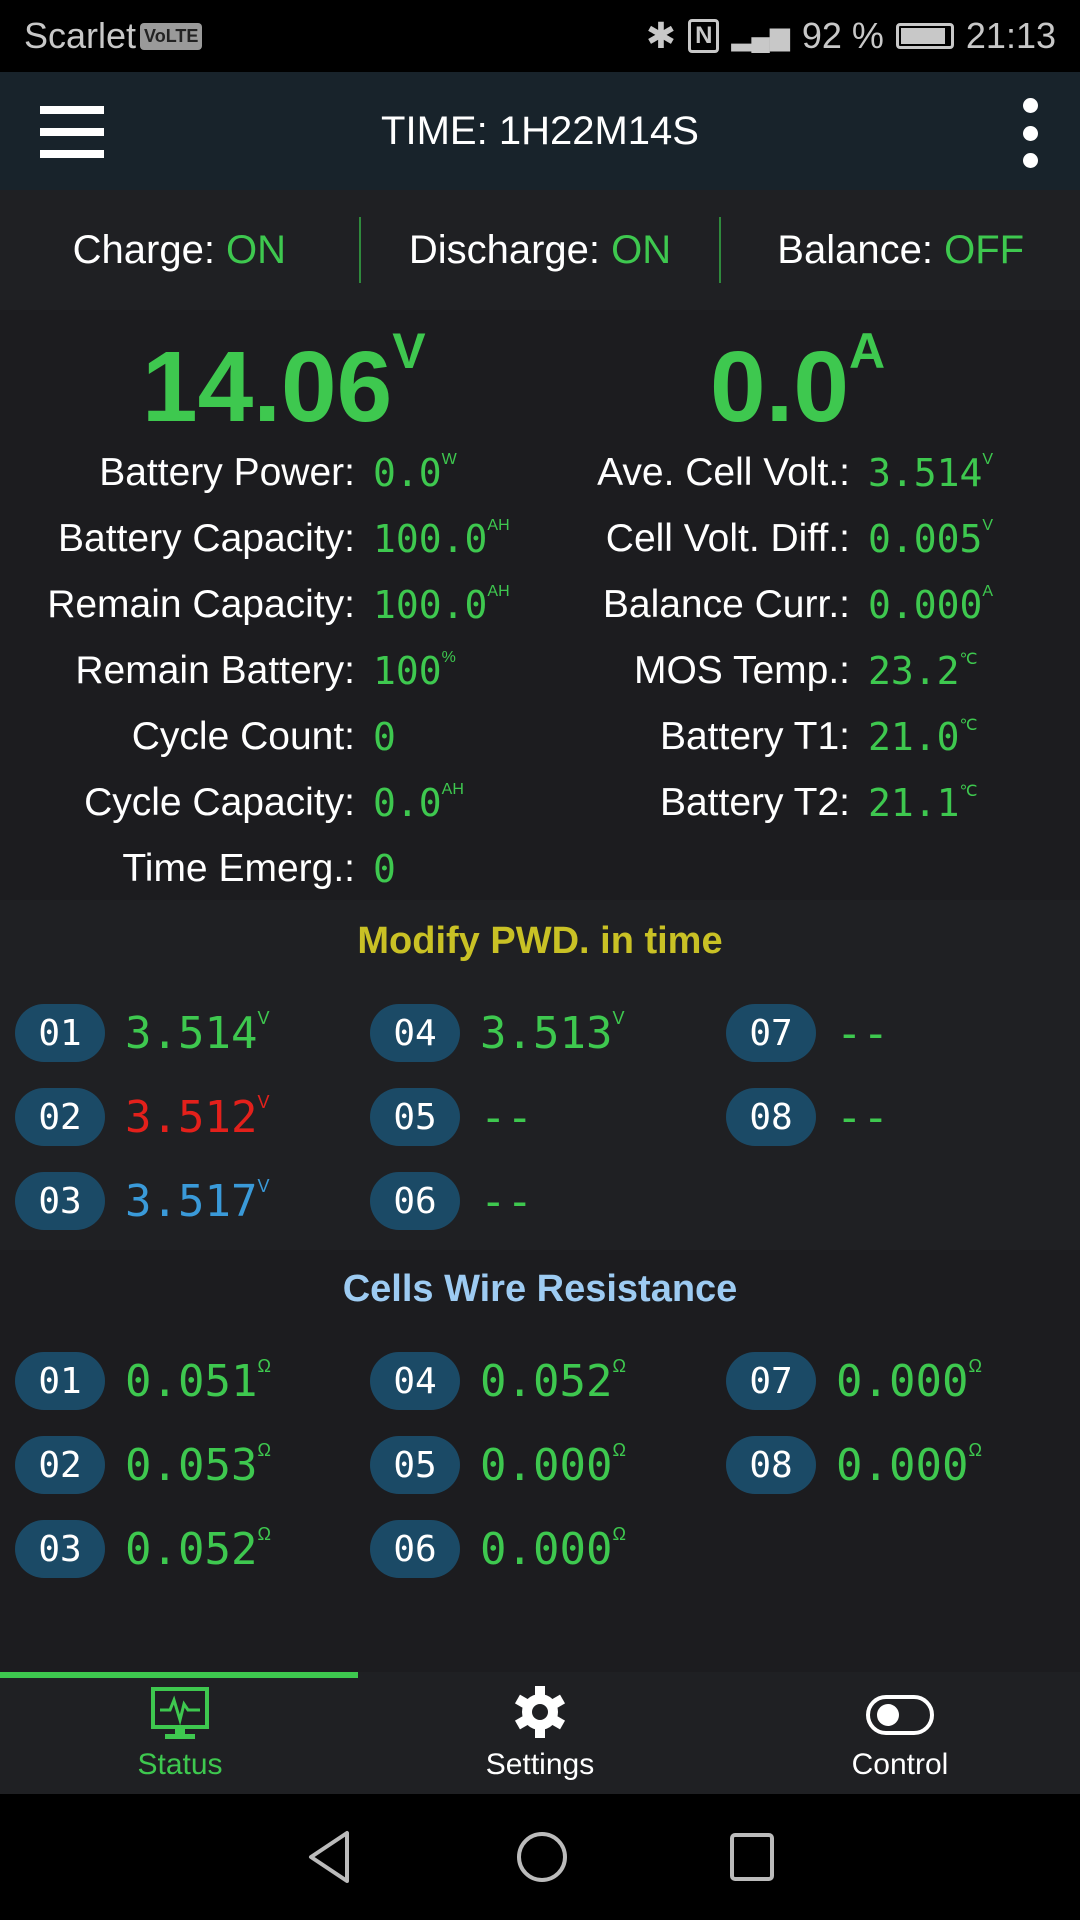 Image resolution: width=1080 pixels, height=1920 pixels. Describe the element at coordinates (1030, 133) in the screenshot. I see `more-vert-icon` at that location.